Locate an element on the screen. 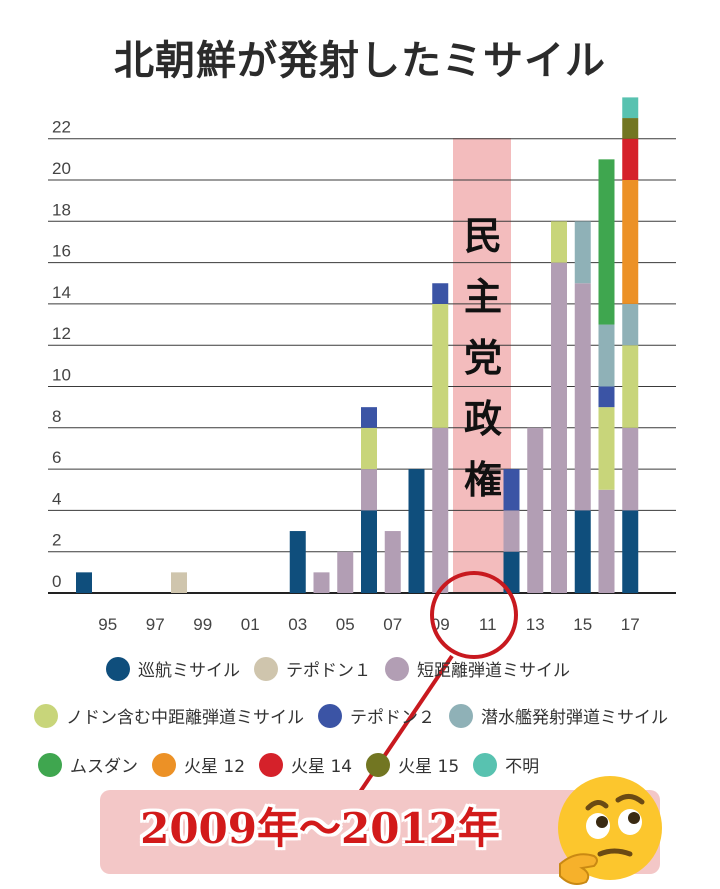 The height and width of the screenshot is (889, 720). y-tick-label: 4 is located at coordinates (56, 498).